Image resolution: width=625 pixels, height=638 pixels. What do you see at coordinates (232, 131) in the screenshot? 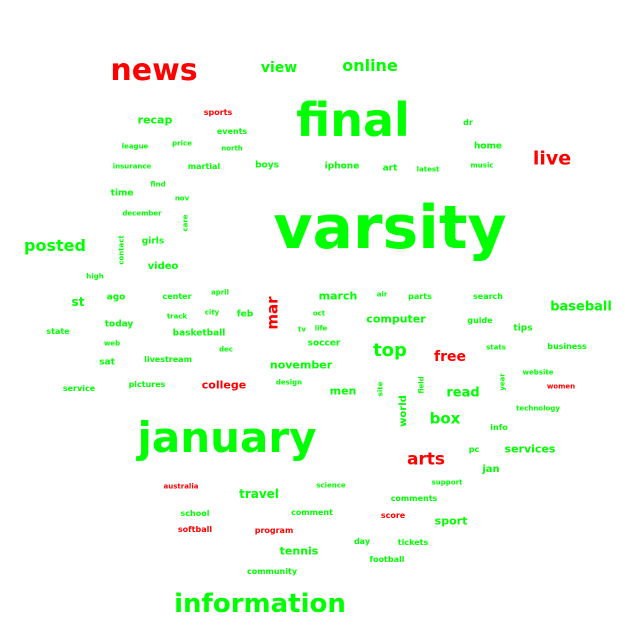
I see `word-events: events` at bounding box center [232, 131].